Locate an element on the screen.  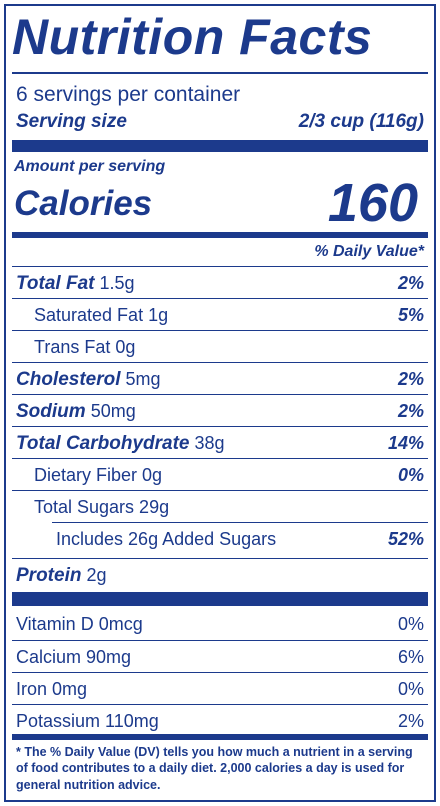
nutrient-name: Includes 26g Added Sugars is located at coordinates (166, 539).